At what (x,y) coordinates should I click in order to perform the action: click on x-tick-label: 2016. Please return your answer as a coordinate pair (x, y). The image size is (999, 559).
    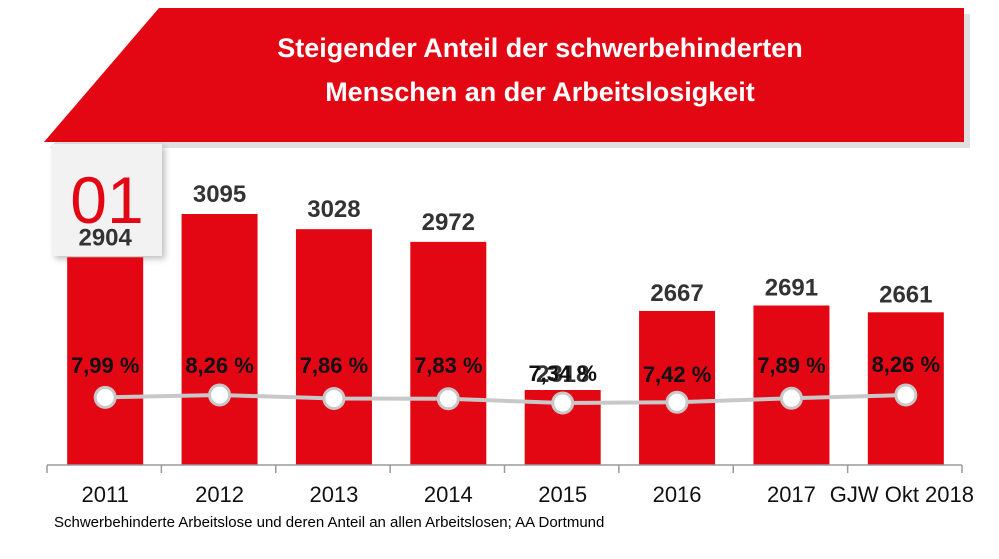
    Looking at the image, I should click on (677, 494).